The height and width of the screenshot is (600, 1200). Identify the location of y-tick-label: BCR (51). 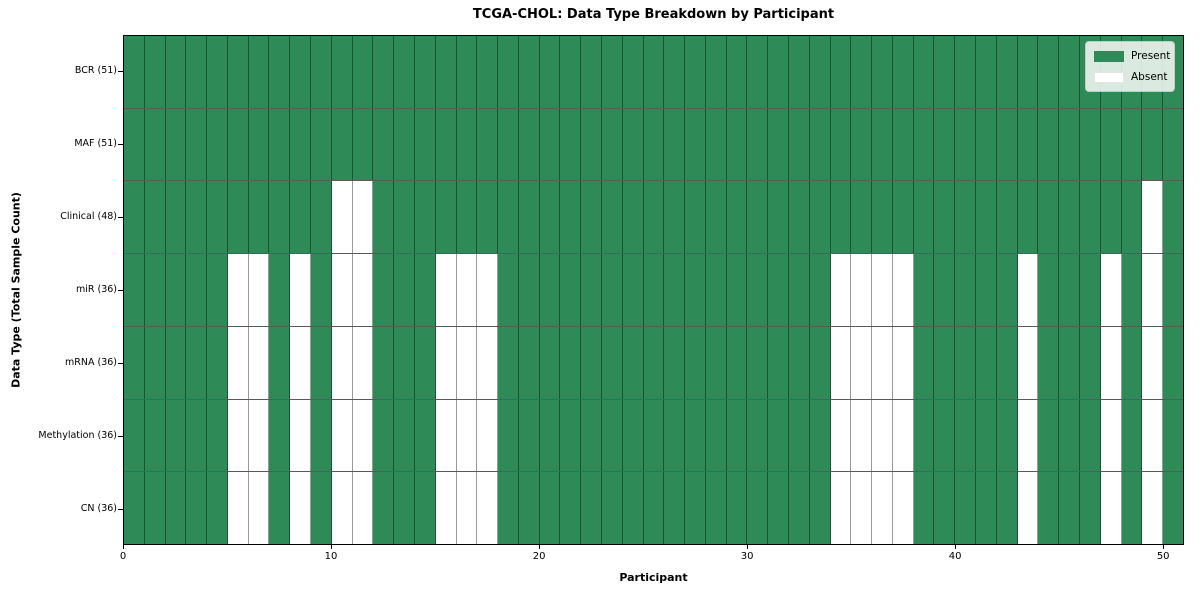
(95, 71).